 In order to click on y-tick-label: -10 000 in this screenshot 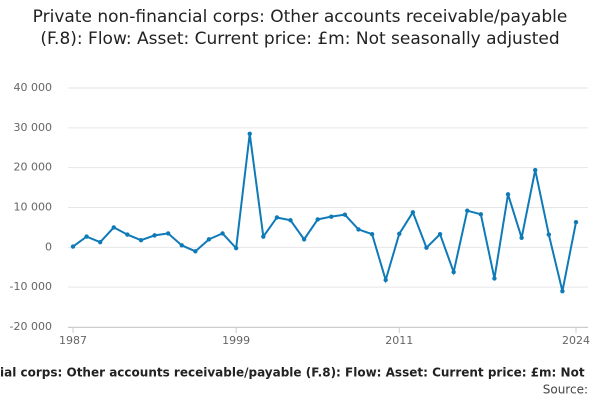, I will do `click(31, 286)`.